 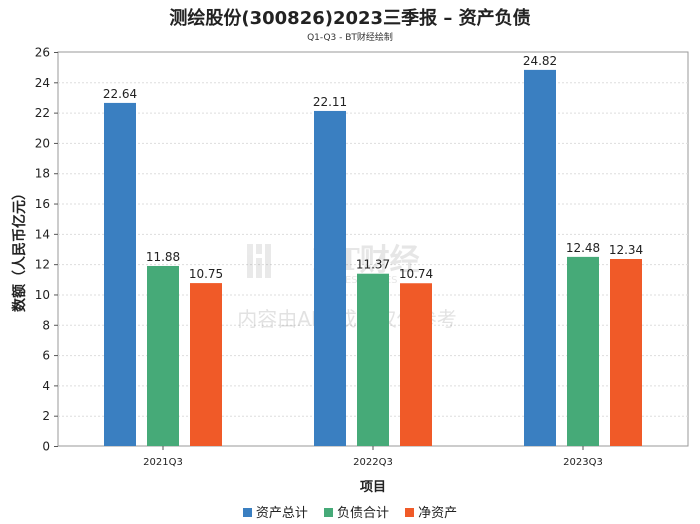 I want to click on y-tick-label: 14, so click(x=42, y=234).